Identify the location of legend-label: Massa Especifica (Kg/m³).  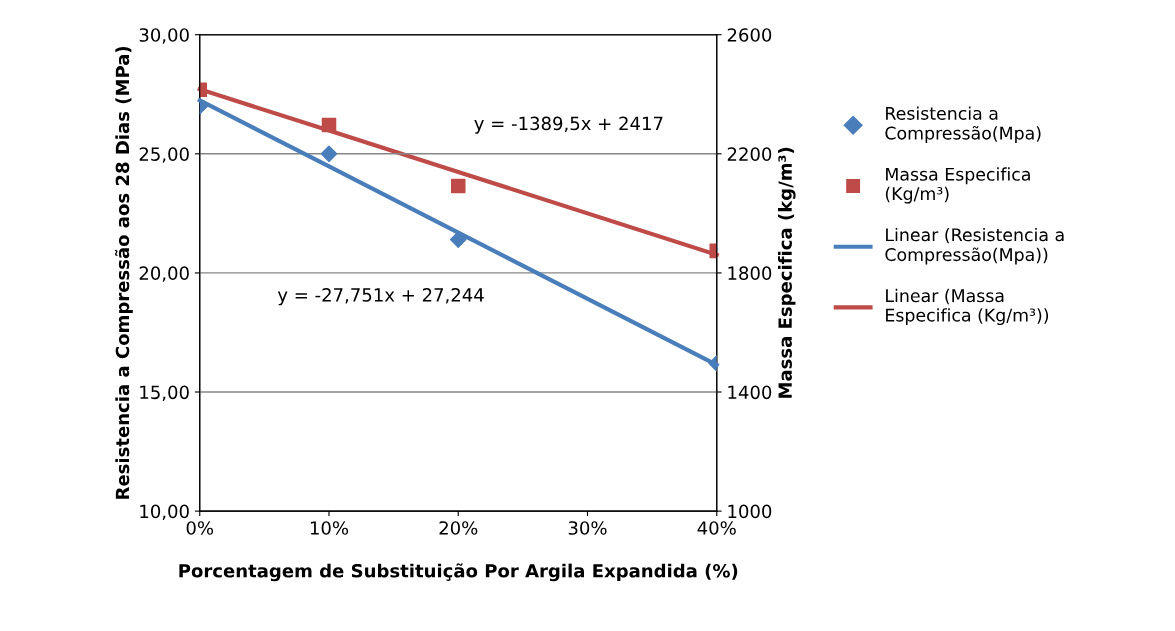
(957, 185).